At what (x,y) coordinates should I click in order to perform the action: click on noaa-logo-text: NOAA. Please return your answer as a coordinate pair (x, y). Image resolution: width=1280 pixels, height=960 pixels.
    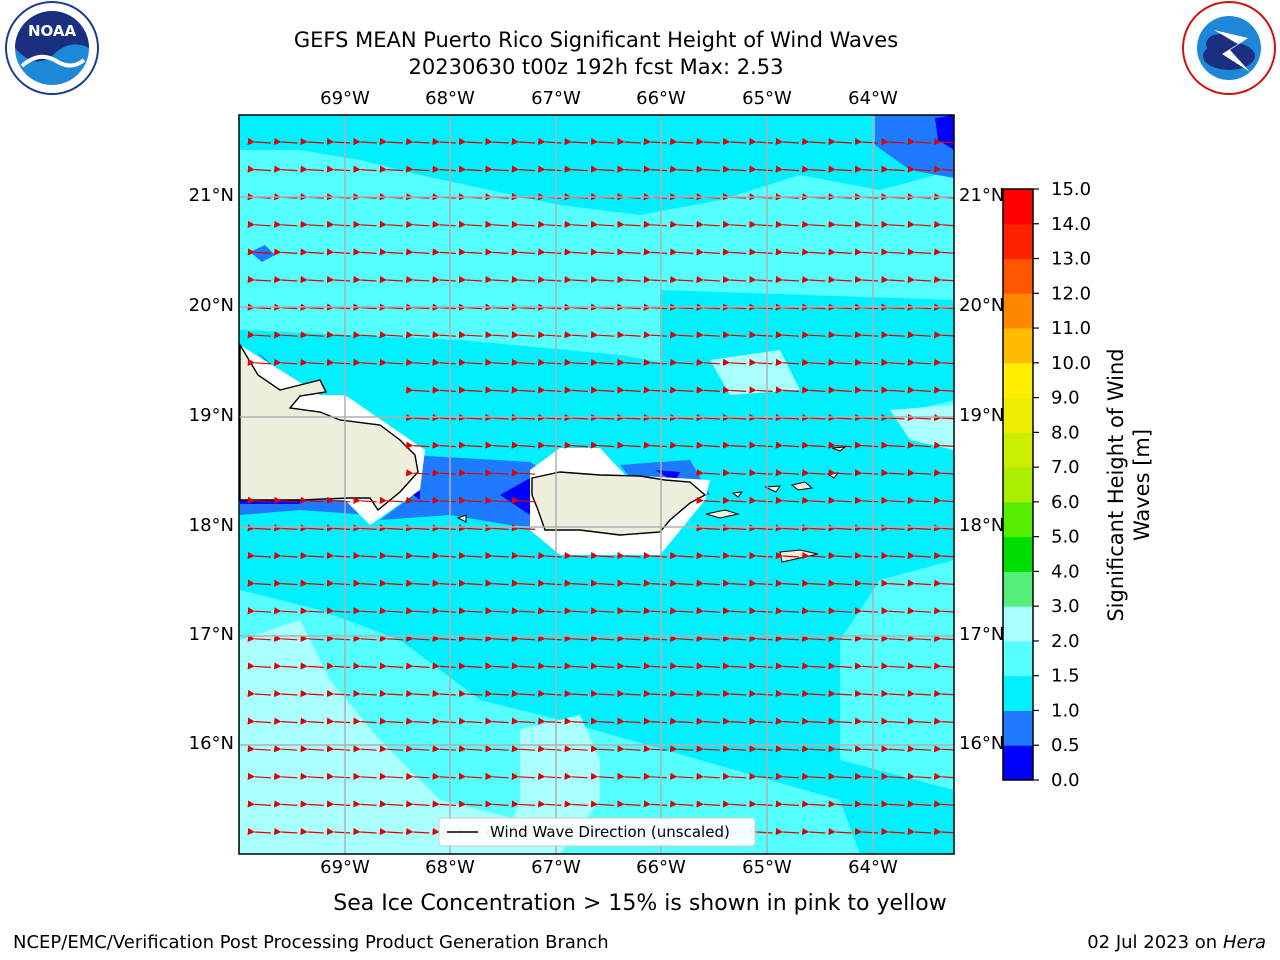
    Looking at the image, I should click on (52, 31).